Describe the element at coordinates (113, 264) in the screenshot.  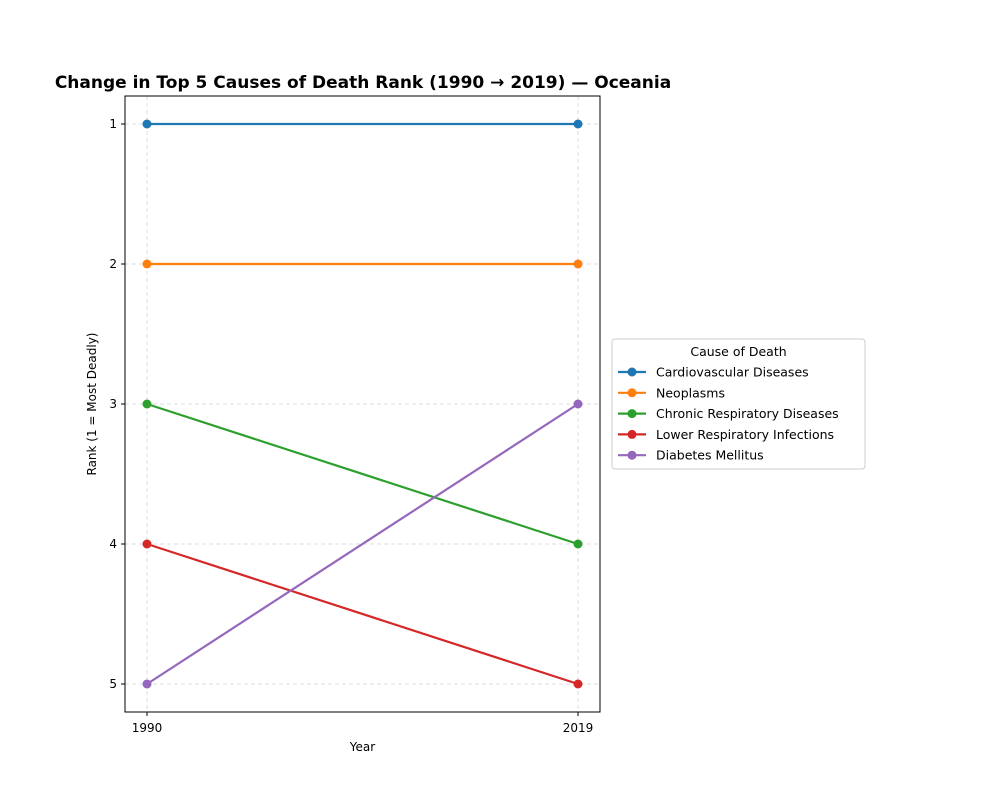
I see `y-tick-label: 2` at that location.